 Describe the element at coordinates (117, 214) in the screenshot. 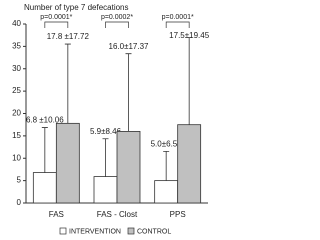

I see `x-tick-label: FAS - Clost` at that location.